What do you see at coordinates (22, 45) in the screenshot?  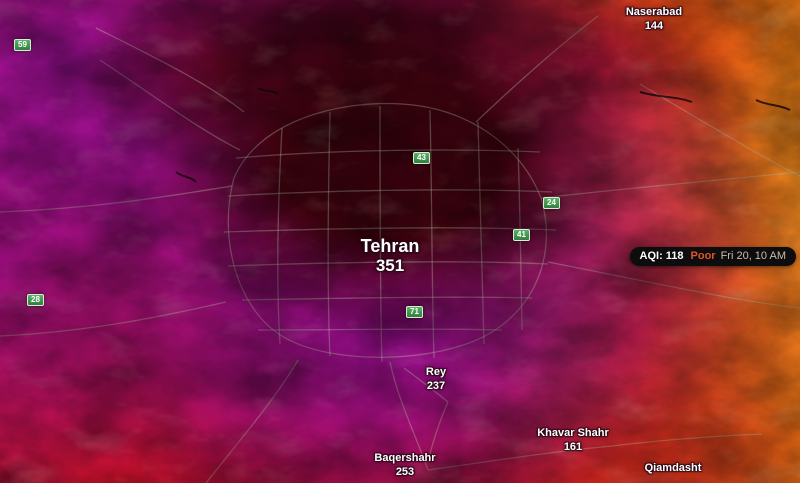 I see `road-badge-59: 59` at bounding box center [22, 45].